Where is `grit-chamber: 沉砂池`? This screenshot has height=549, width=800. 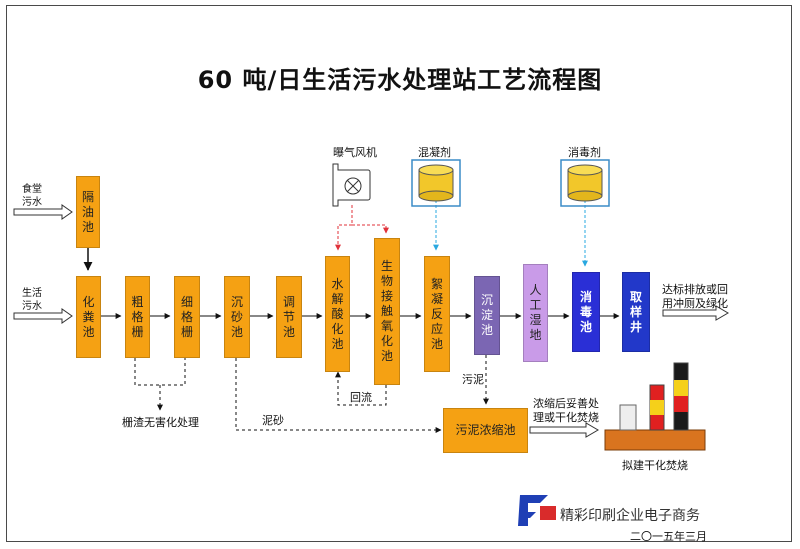 grit-chamber: 沉砂池 is located at coordinates (237, 317).